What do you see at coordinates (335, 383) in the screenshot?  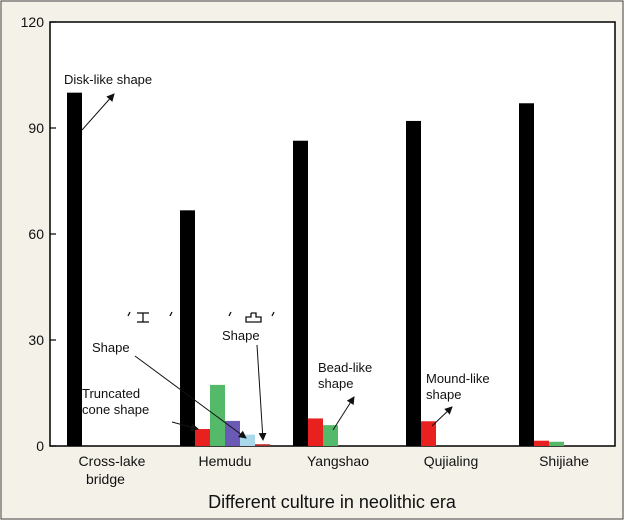 I see `annotation-bead-line2: shape` at bounding box center [335, 383].